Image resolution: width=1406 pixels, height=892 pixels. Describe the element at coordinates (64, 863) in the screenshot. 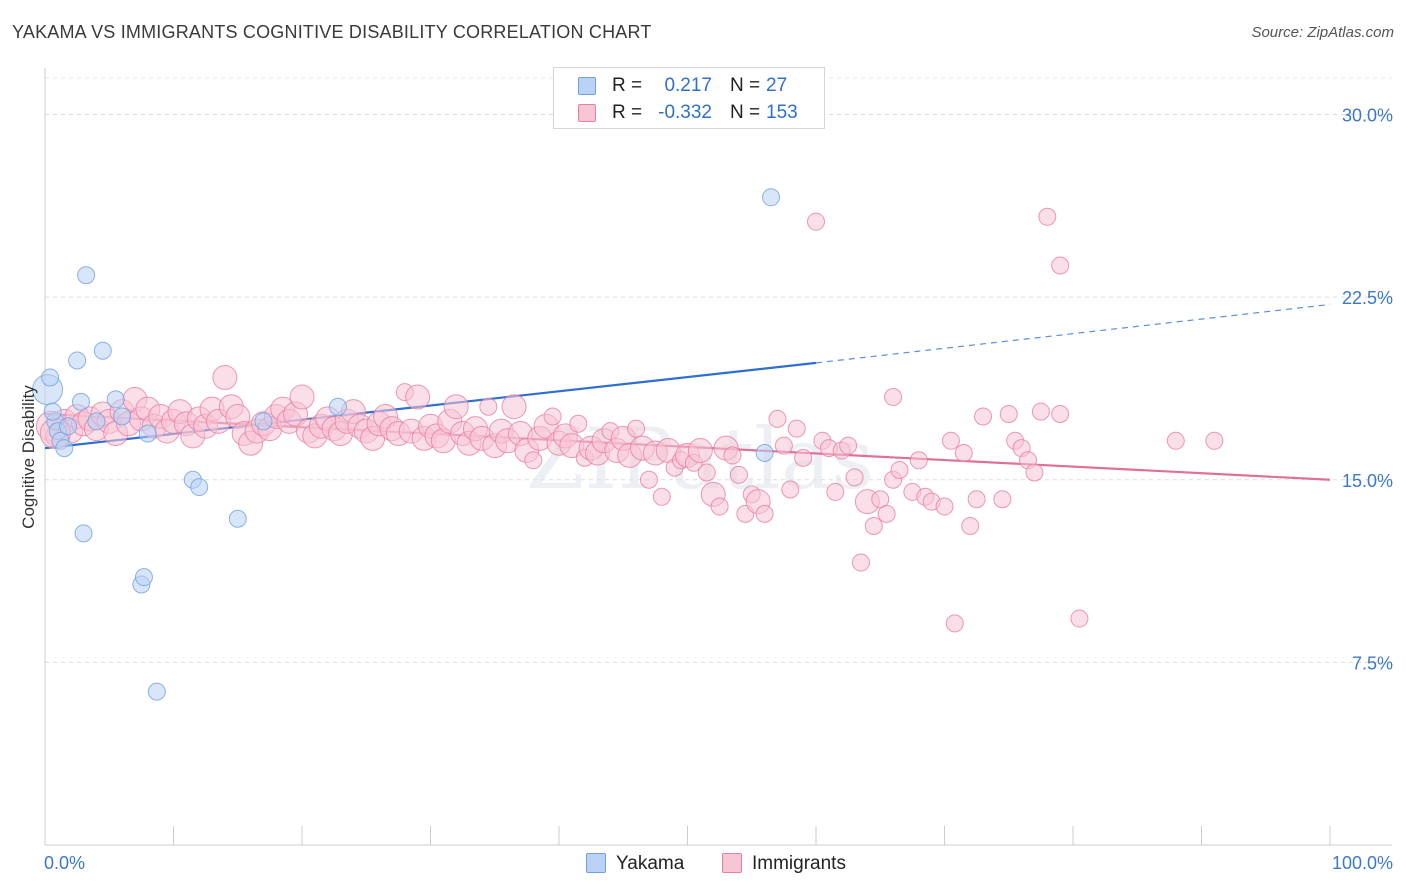

I see `x-tick-label: 0.0%` at that location.